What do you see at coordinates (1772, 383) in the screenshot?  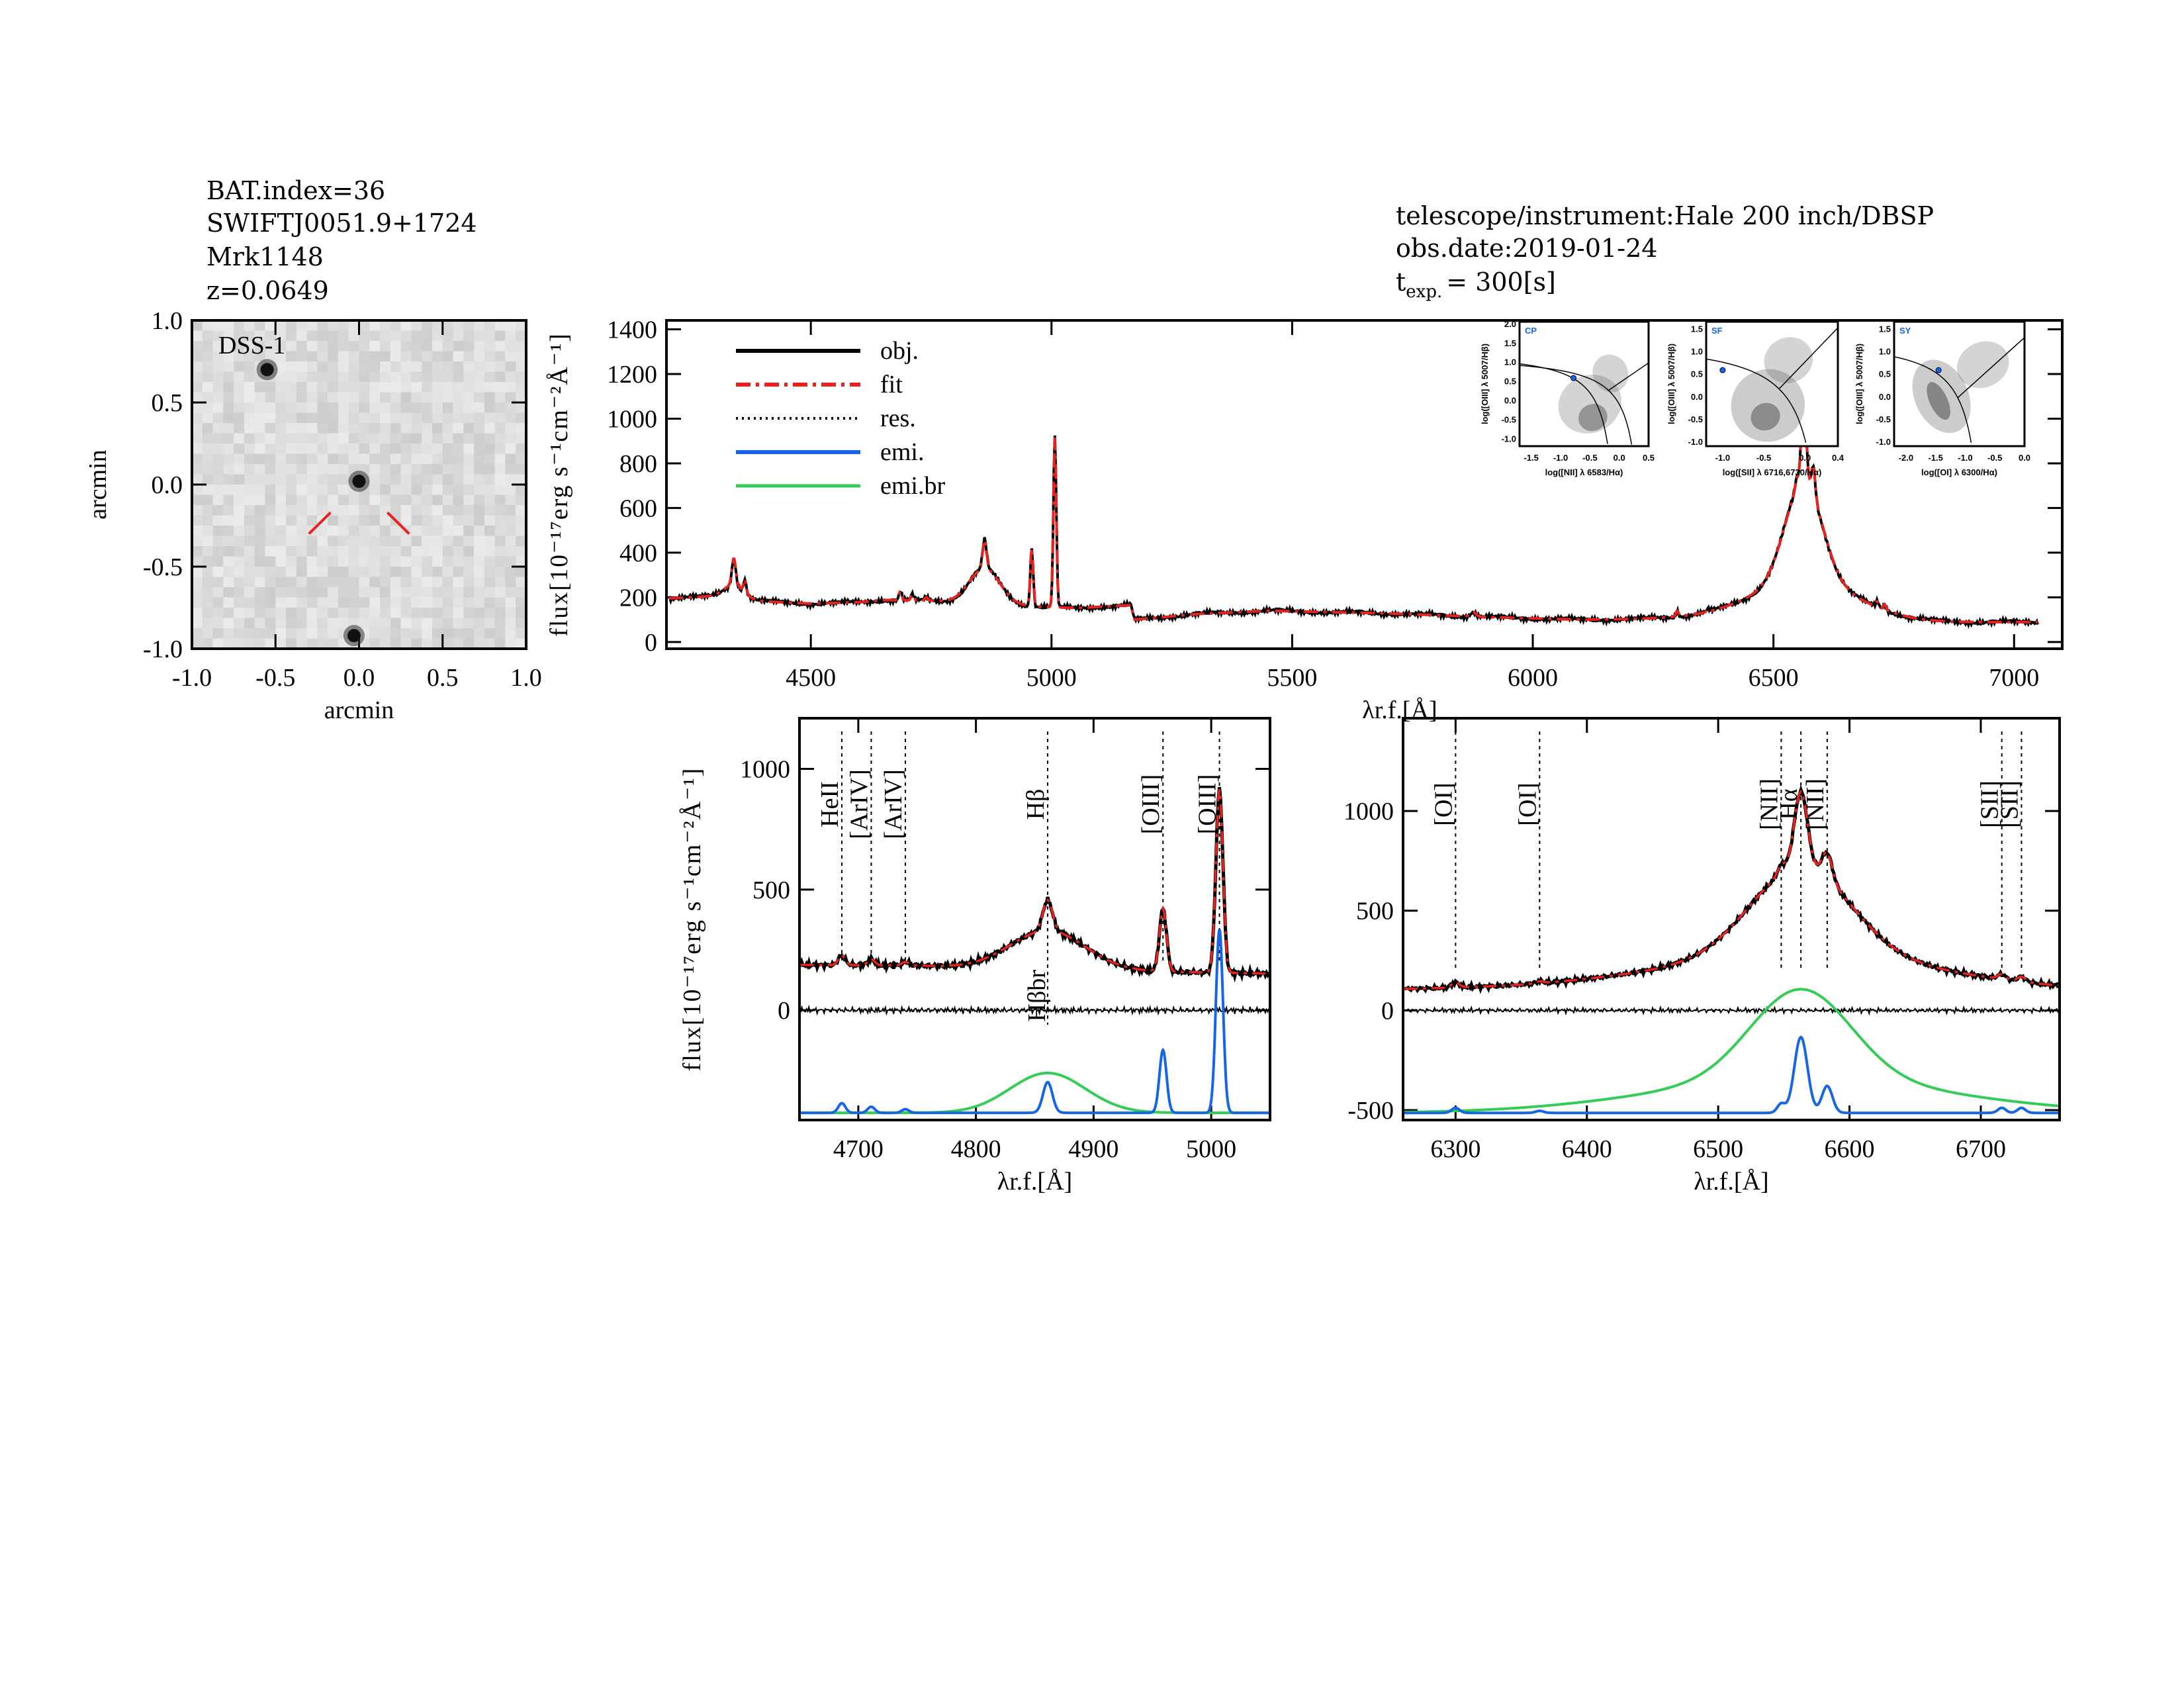 I see `inset-frame` at bounding box center [1772, 383].